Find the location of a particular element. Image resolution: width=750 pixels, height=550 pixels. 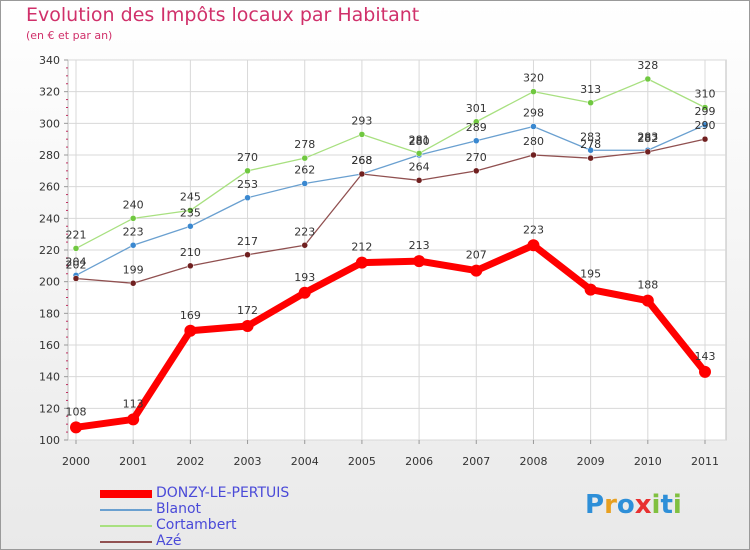

y-tick-label: 240 is located at coordinates (49, 218).